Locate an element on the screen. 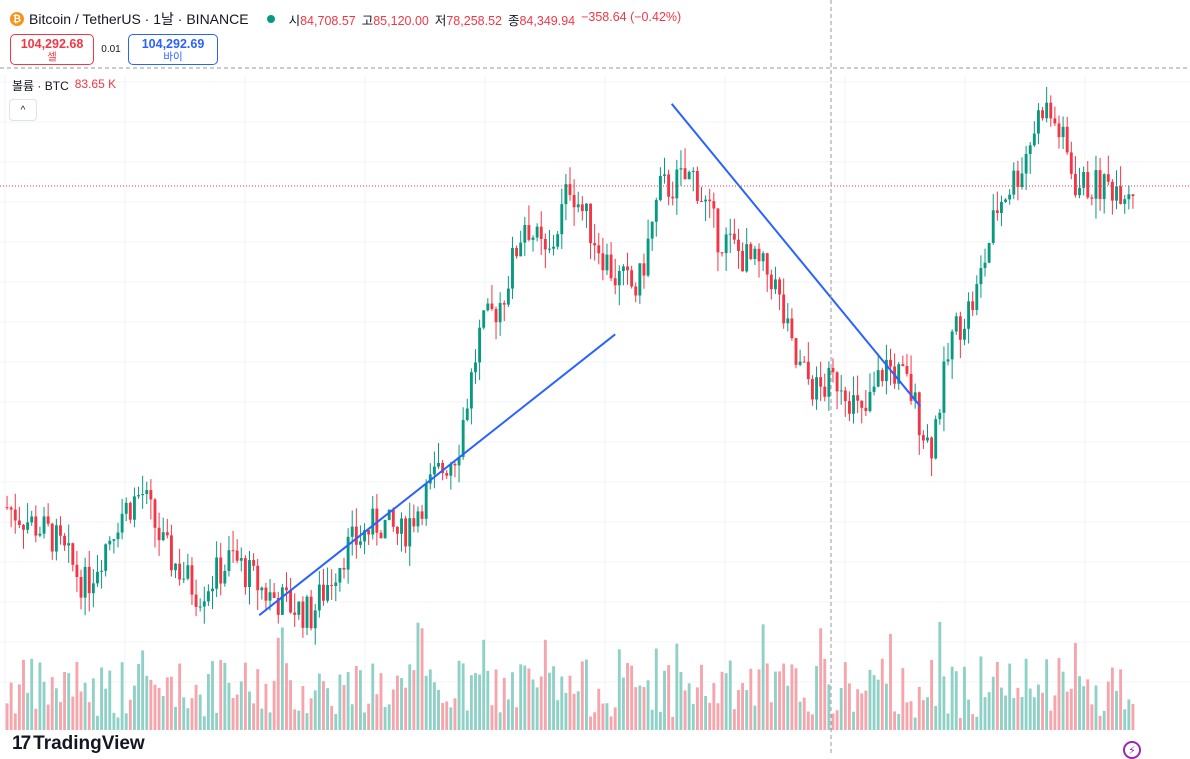 The height and width of the screenshot is (759, 1190). tradingview-logo-text: TradingView is located at coordinates (89, 743).